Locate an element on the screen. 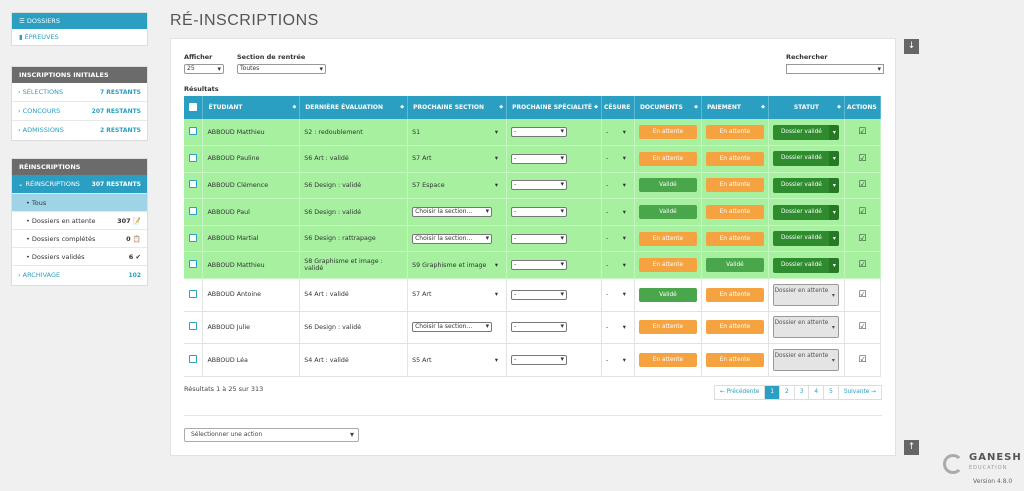  col-evaluation: DERNIÈRE ÉVALUATION ◆ is located at coordinates (354, 107).